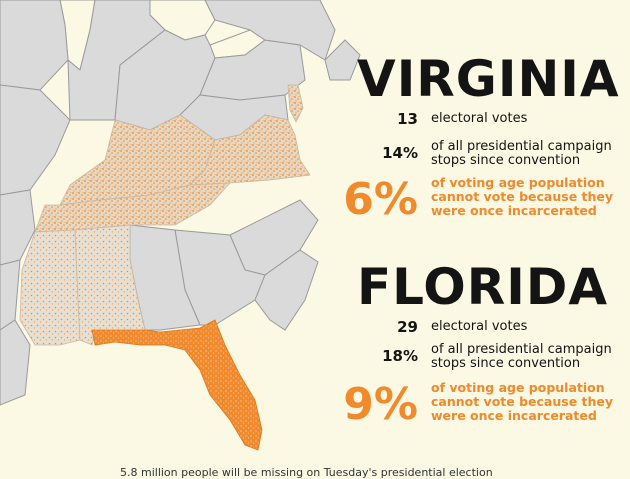 The image size is (630, 479). I want to click on florida, so click(177, 385).